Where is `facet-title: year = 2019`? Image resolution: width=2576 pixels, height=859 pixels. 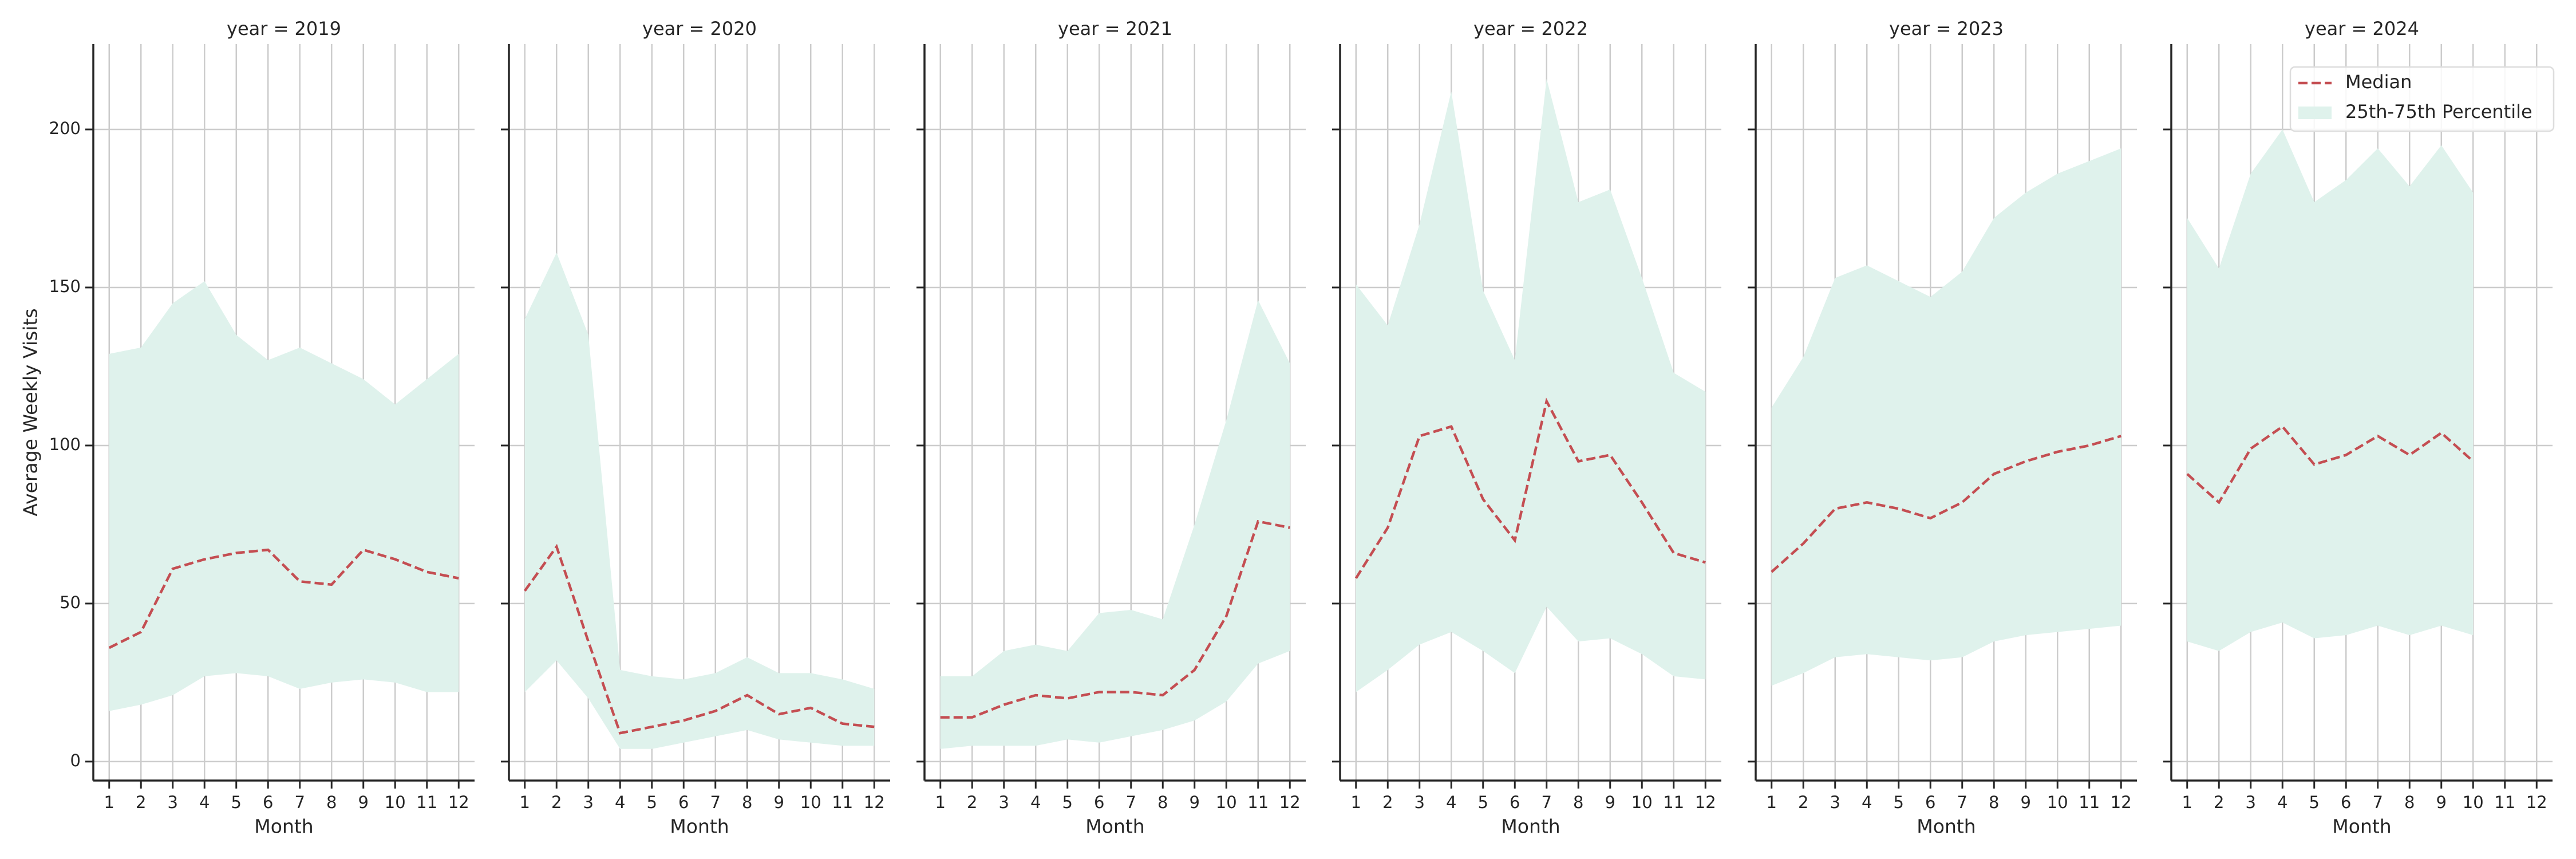 facet-title: year = 2019 is located at coordinates (284, 29).